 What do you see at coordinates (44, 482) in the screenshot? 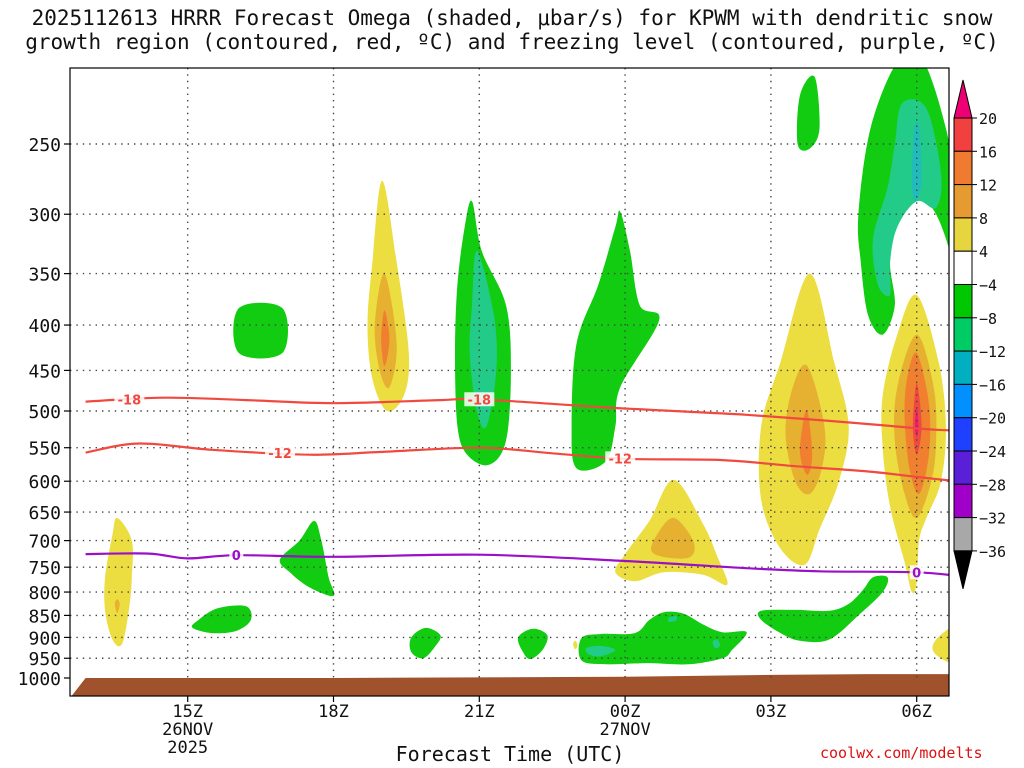
I see `y-tick-label-600: 600` at bounding box center [44, 482].